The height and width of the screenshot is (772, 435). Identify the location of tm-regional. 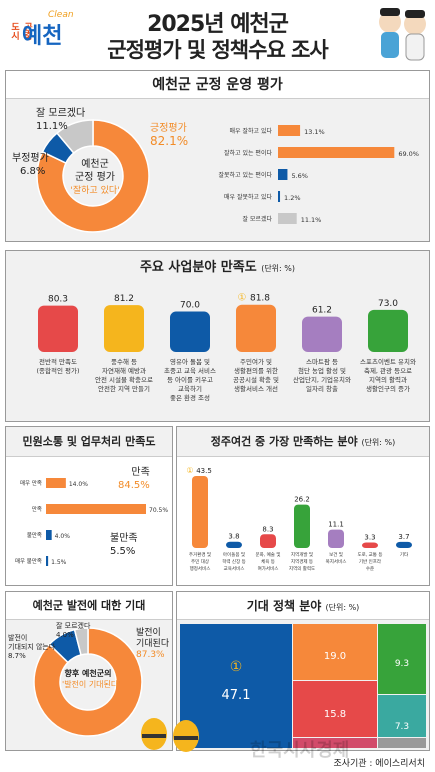
(236, 686).